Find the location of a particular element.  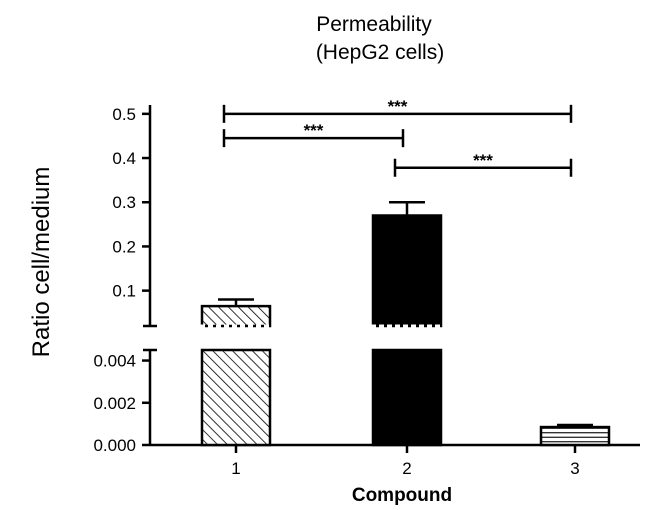

y-upper-tick-label-2: 0.3 is located at coordinates (124, 202).